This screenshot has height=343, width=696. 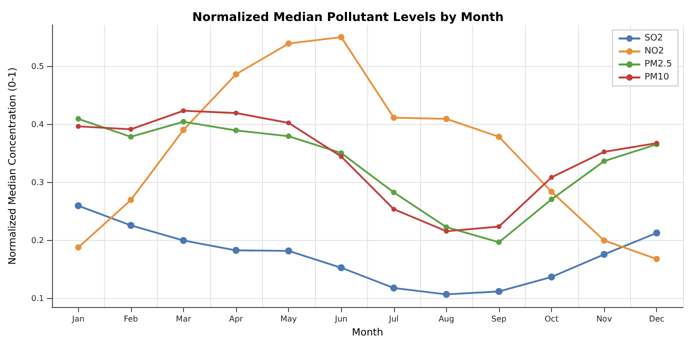 I want to click on legend-label: SO2, so click(x=654, y=39).